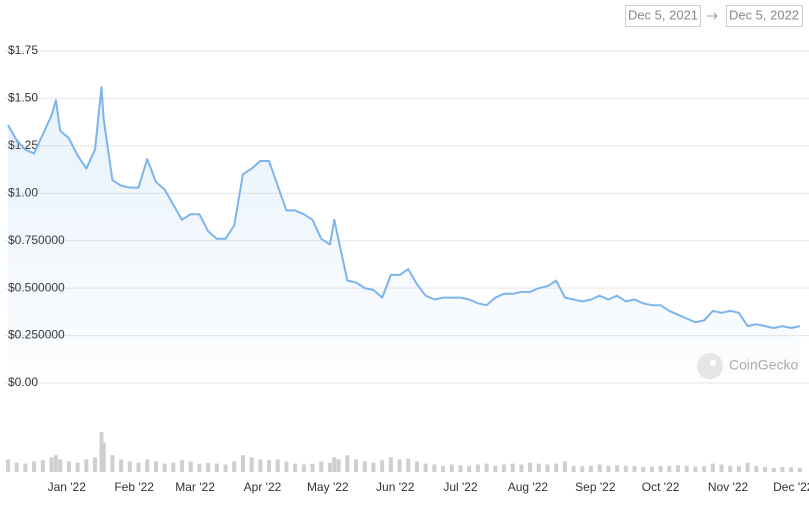 Image resolution: width=809 pixels, height=507 pixels. What do you see at coordinates (661, 487) in the screenshot?
I see `x-tick-label: Oct '22` at bounding box center [661, 487].